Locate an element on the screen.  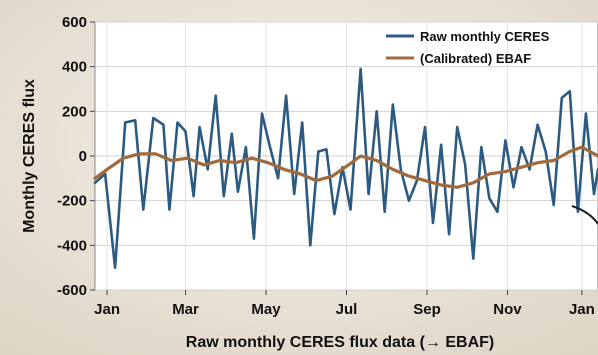
y-tick-label: 600 is located at coordinates (74, 22).